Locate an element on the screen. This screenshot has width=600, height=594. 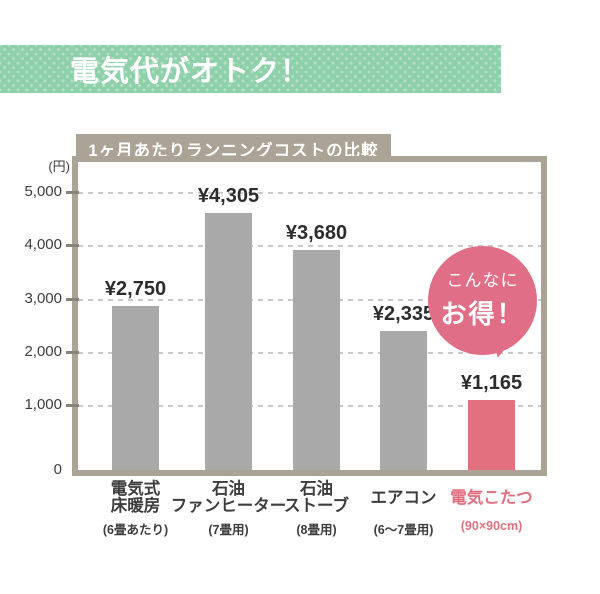
callout-bubble: こんなに お得！ is located at coordinates (482, 300).